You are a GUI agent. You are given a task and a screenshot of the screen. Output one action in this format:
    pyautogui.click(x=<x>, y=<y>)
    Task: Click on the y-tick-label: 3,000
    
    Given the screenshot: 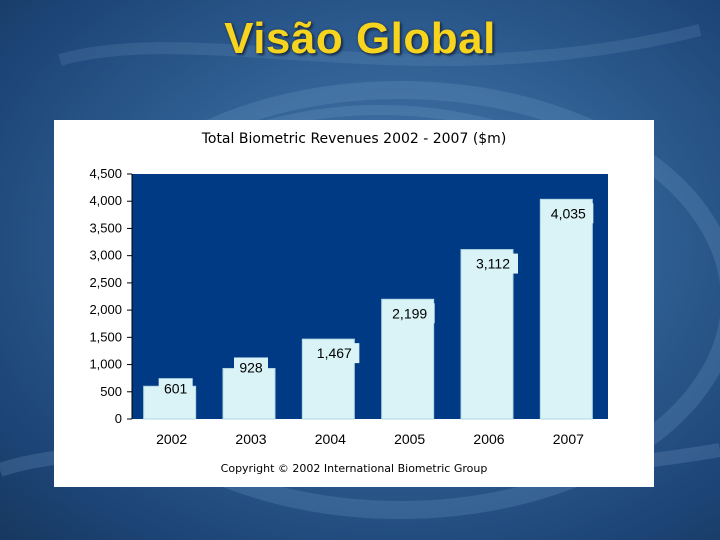 What is the action you would take?
    pyautogui.click(x=105, y=255)
    